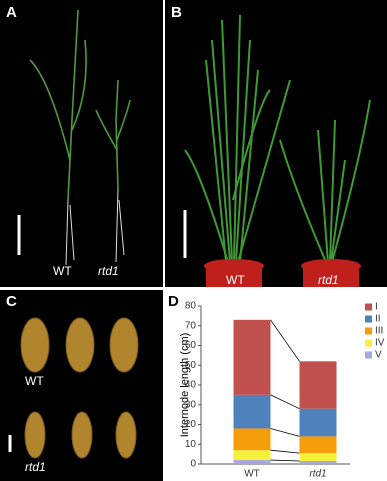 This screenshot has width=387, height=481. Describe the element at coordinates (379, 331) in the screenshot. I see `legend-label: III` at that location.